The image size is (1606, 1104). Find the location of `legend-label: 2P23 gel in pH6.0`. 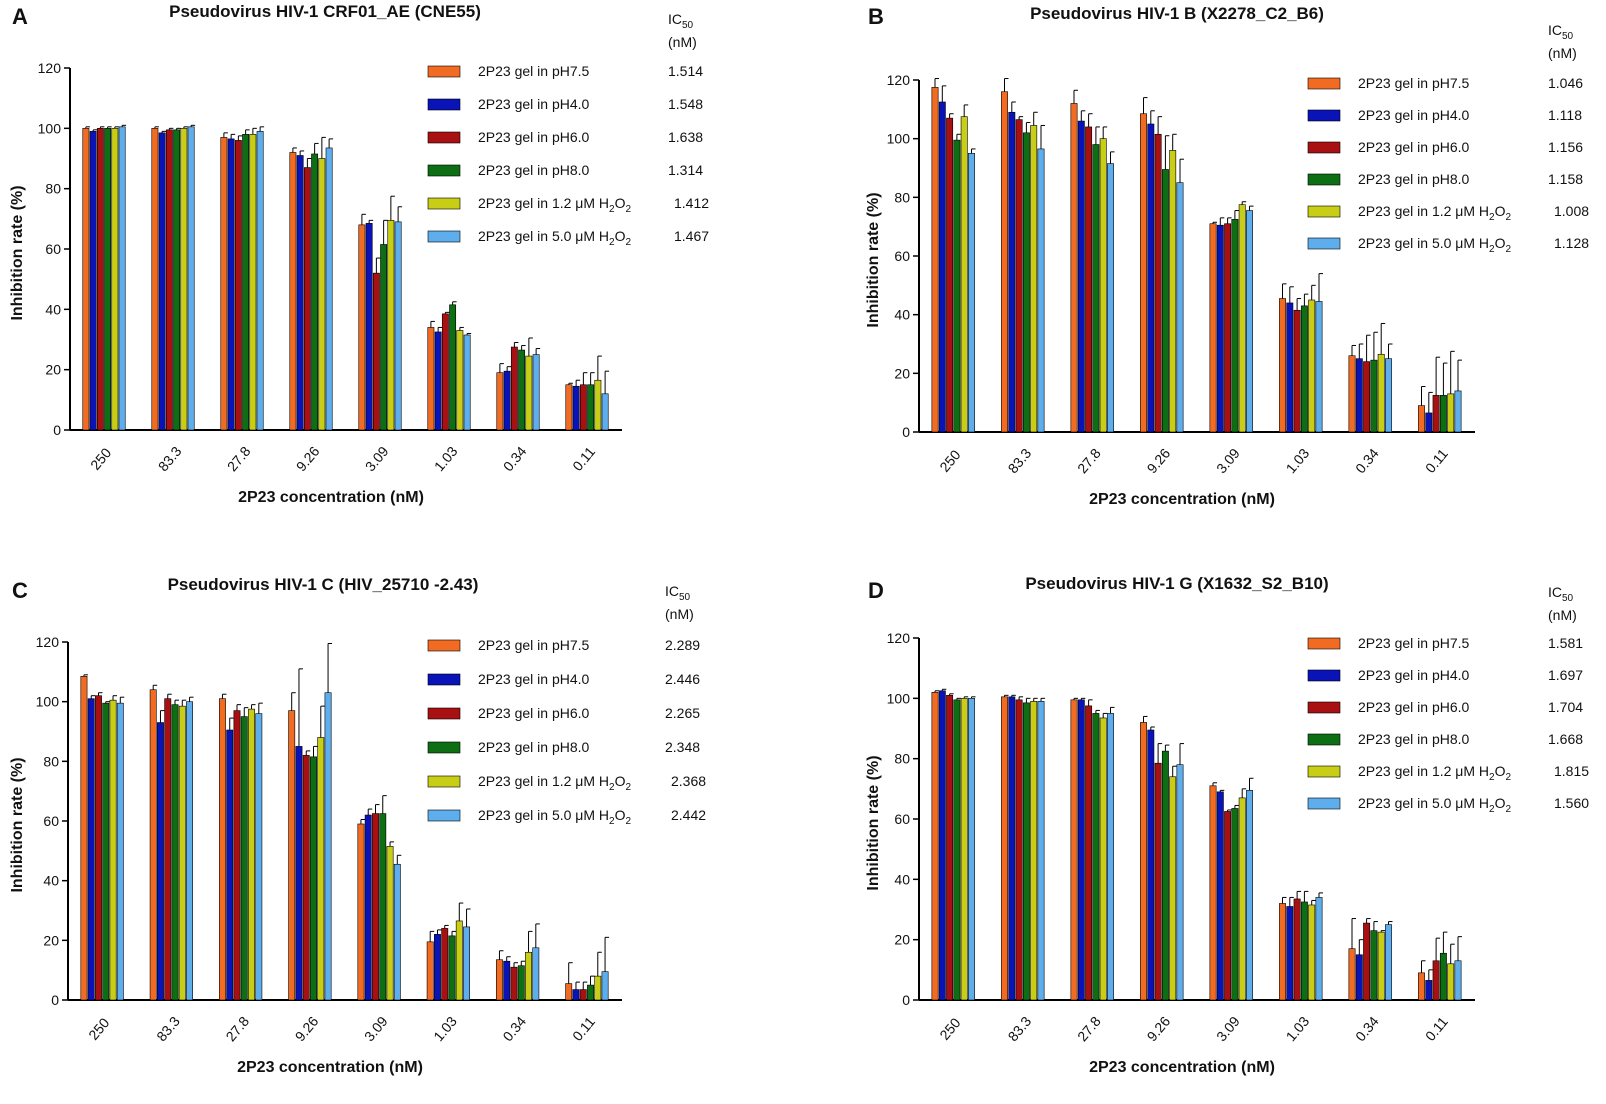

legend-label: 2P23 gel in pH6.0 is located at coordinates (1414, 707).